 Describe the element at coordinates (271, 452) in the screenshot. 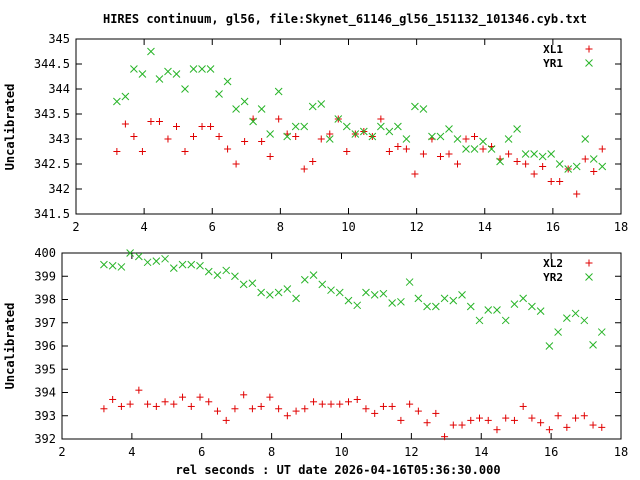

I see `x-tick-label: 8` at that location.